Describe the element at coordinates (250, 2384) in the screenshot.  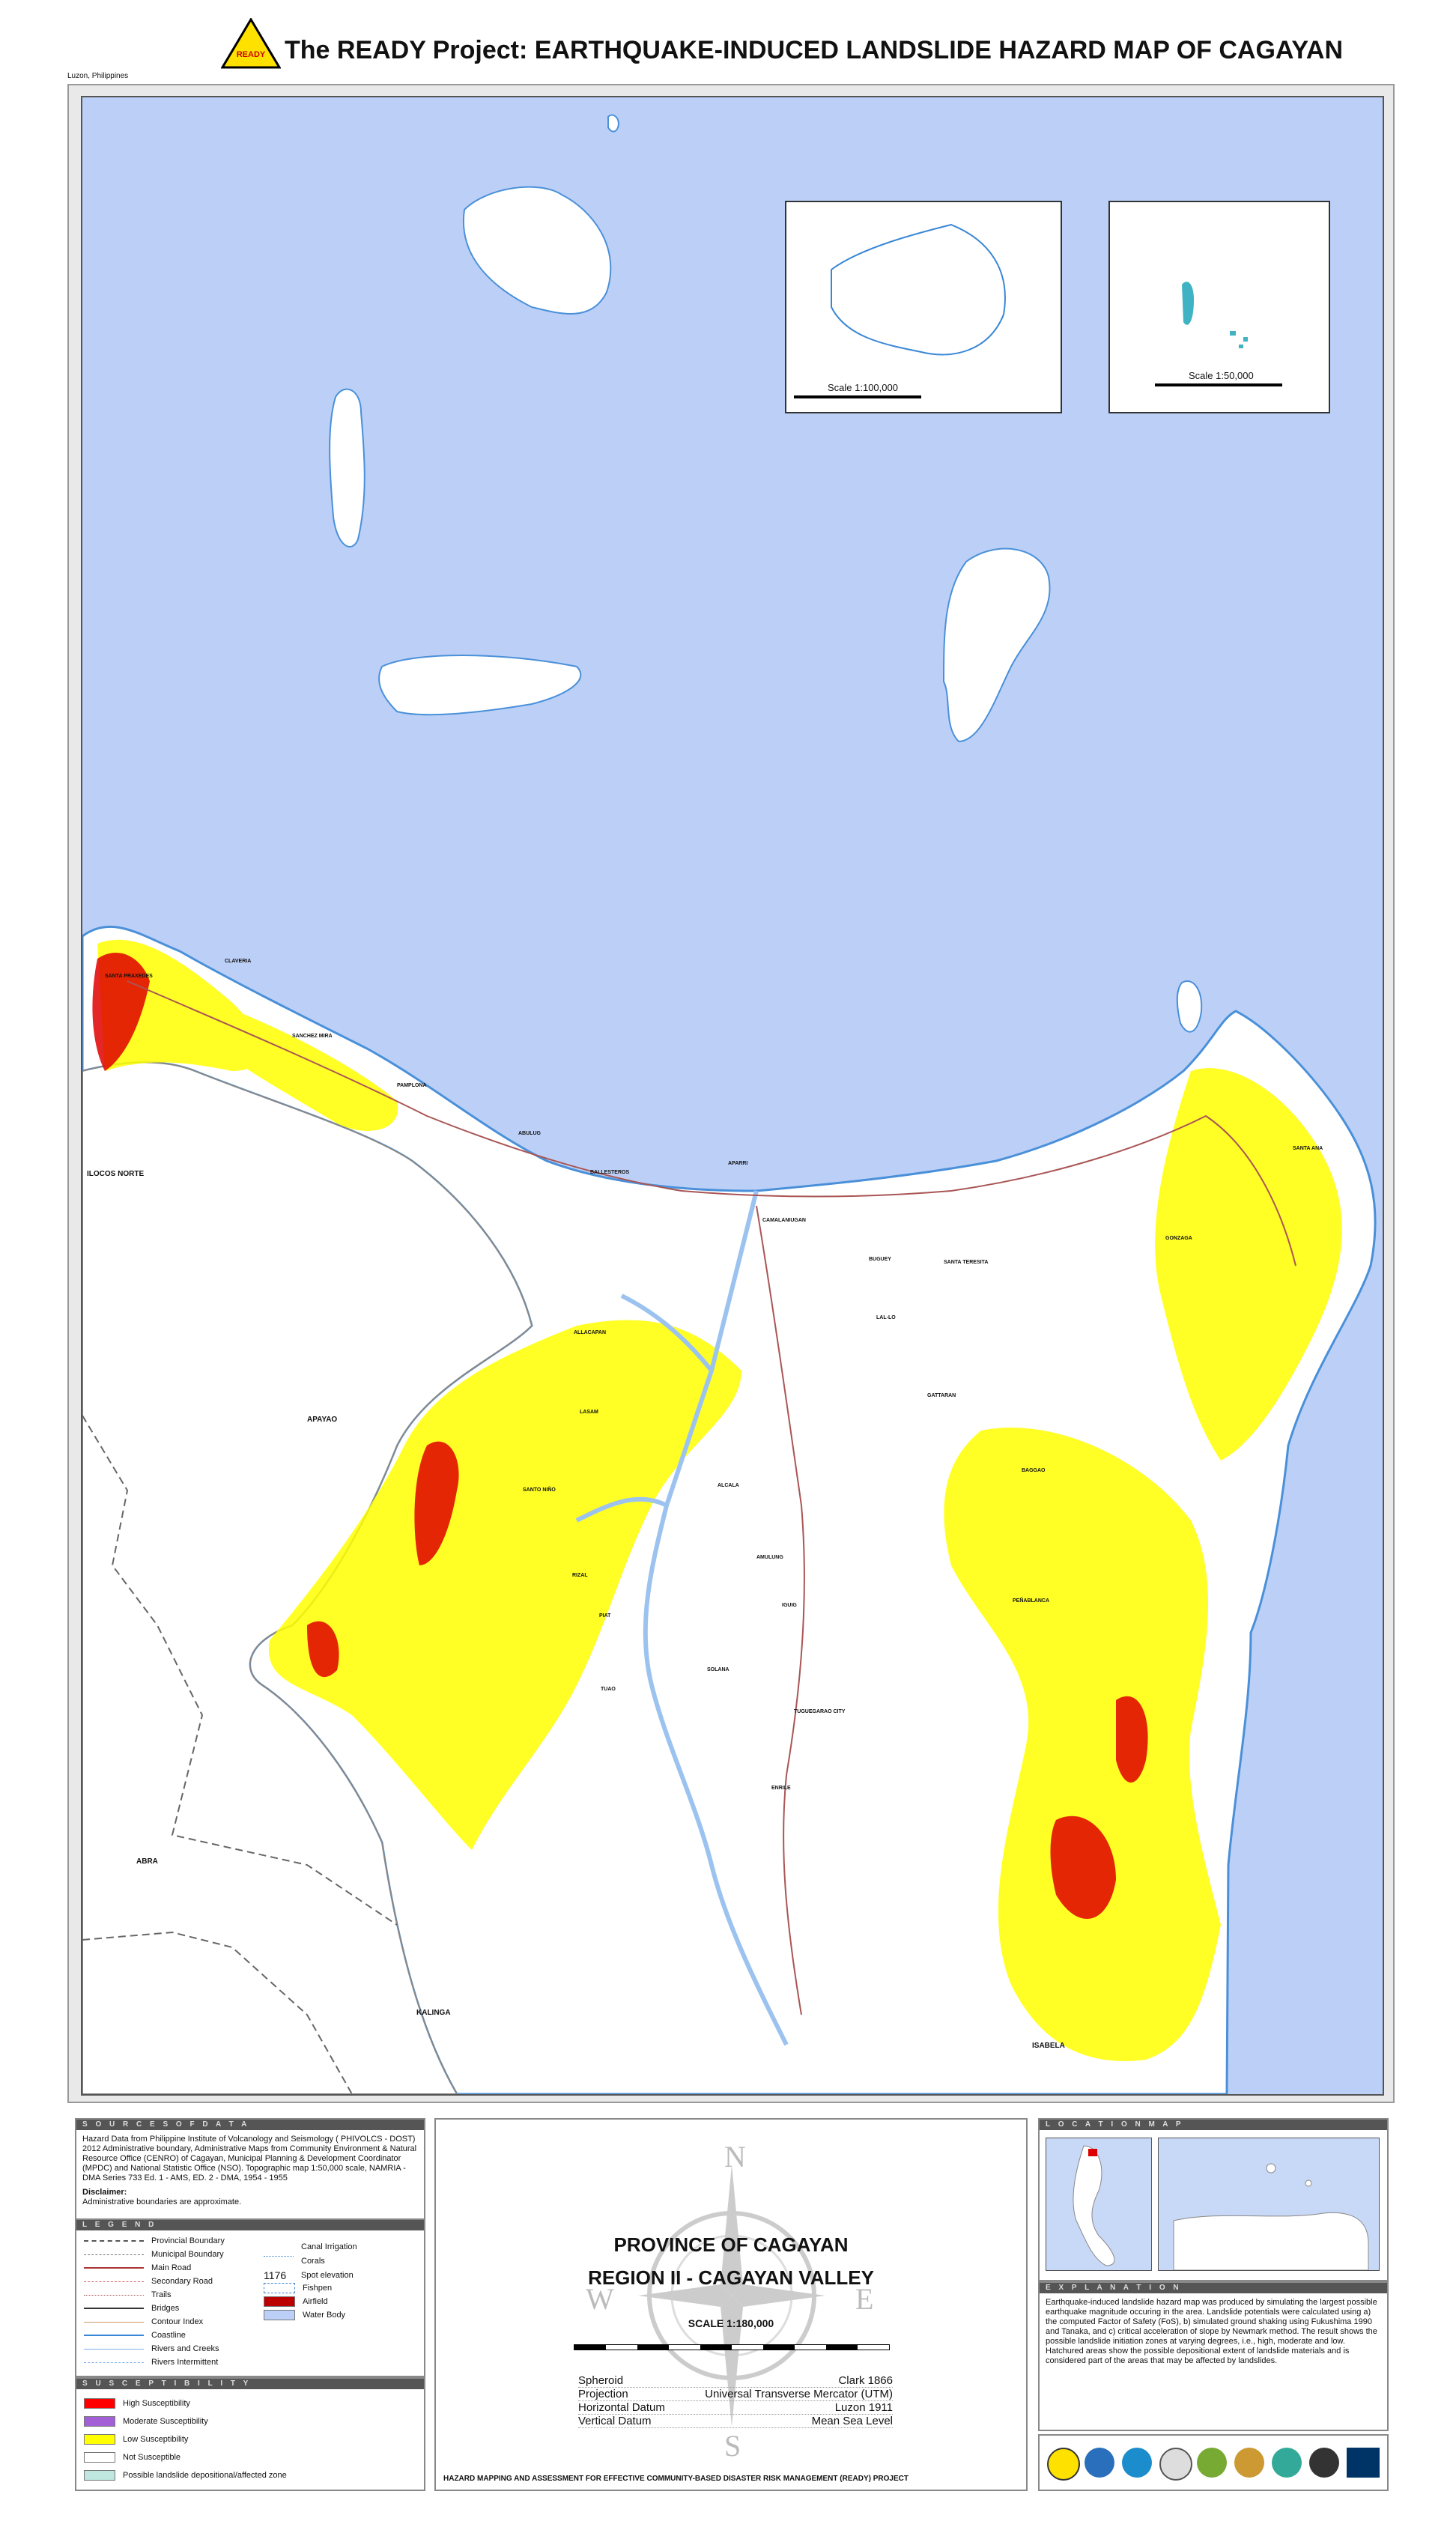
I see `susceptibility-heading: S U S C E P T I B I L I T Y` at that location.